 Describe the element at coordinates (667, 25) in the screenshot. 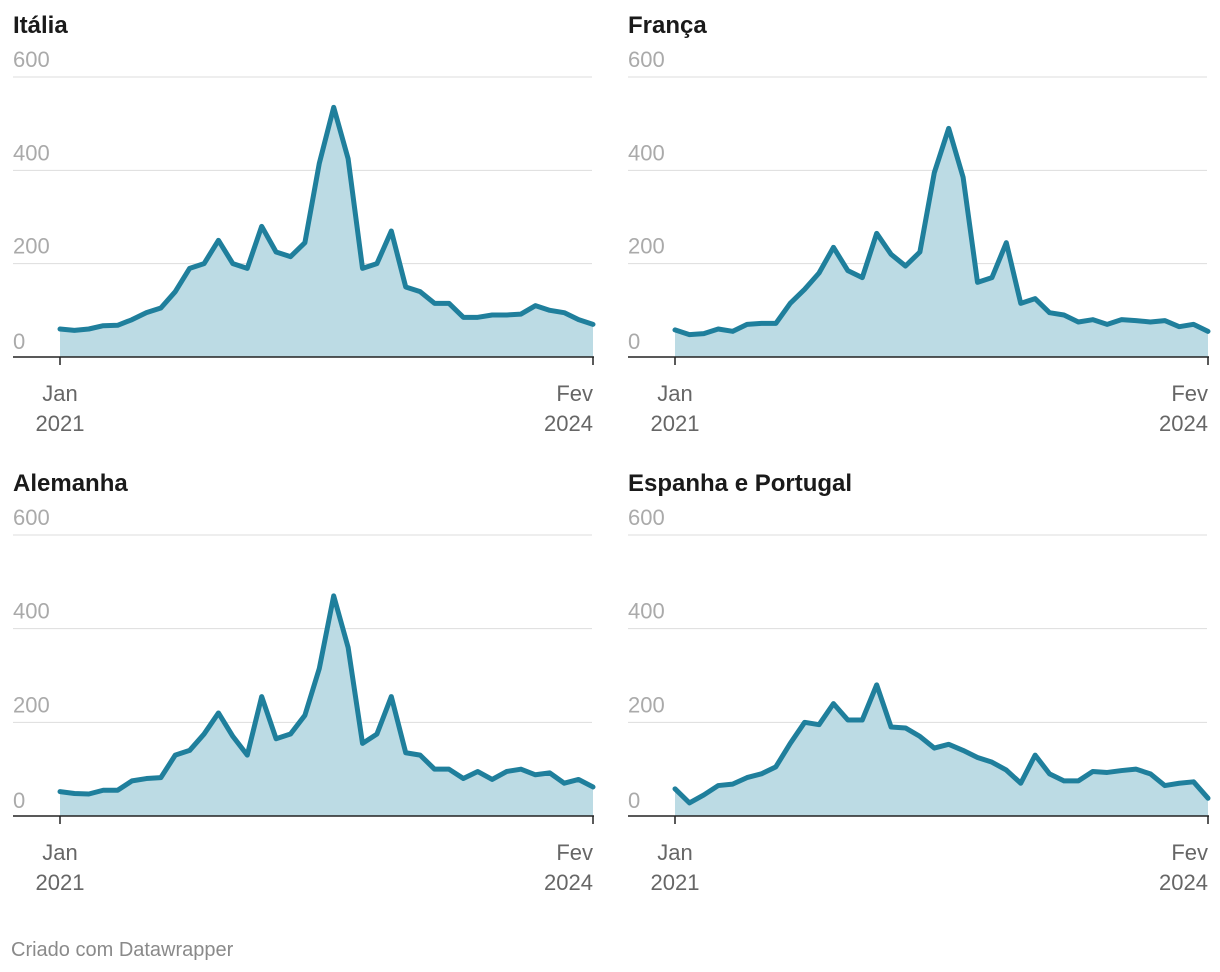

I see `chart-title: França` at that location.